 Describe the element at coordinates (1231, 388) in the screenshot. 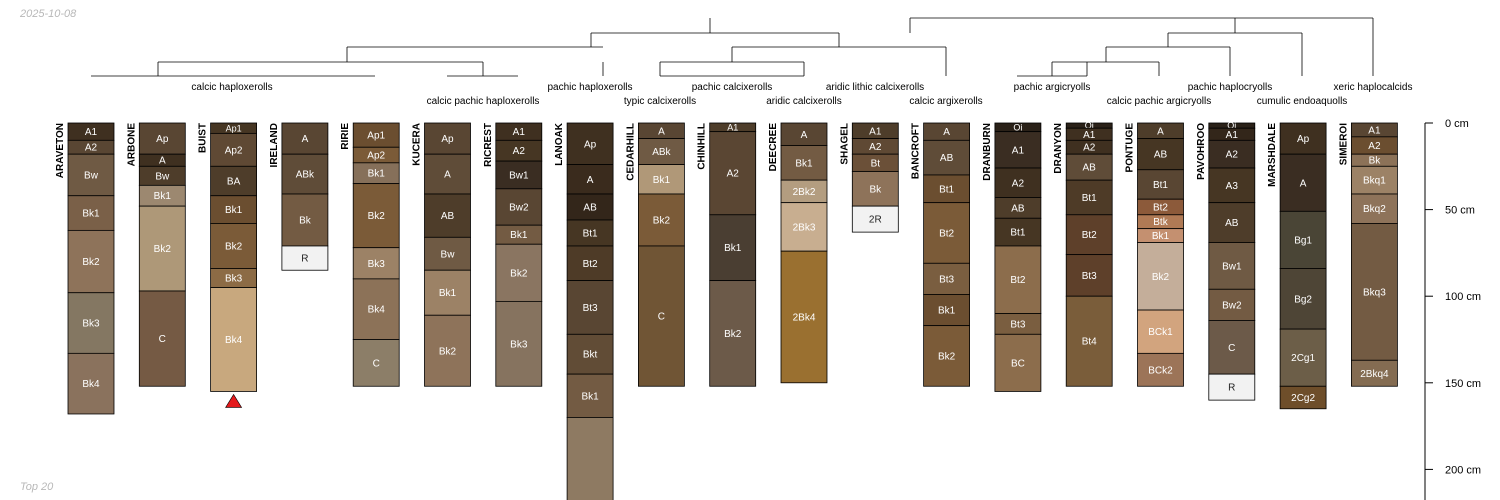

I see `horizon-label: R` at that location.